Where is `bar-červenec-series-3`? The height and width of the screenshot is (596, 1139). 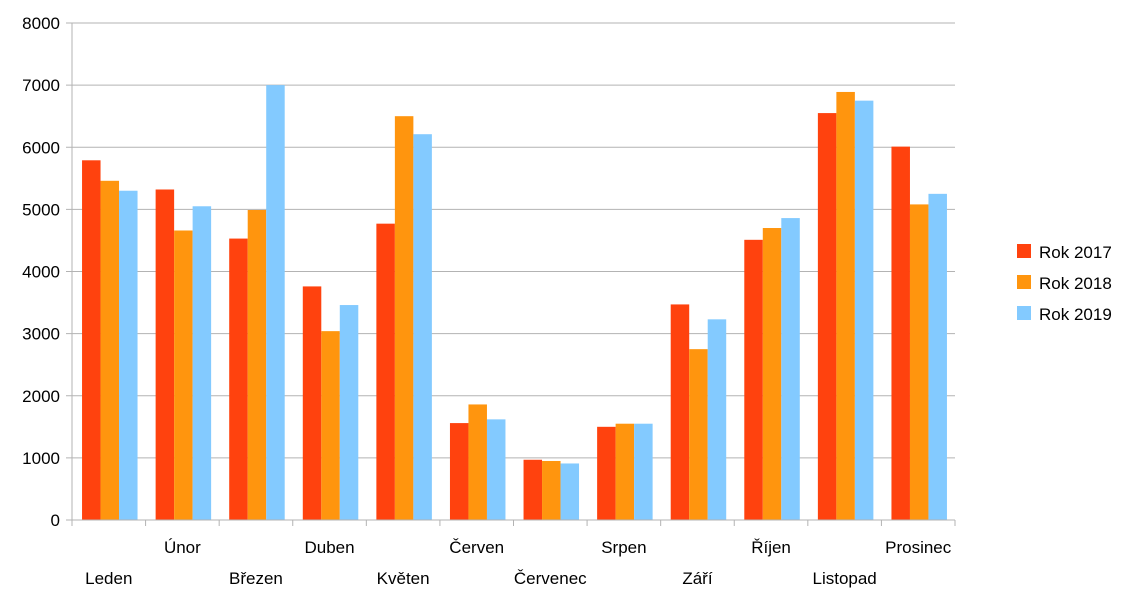 bar-červenec-series-3 is located at coordinates (570, 491).